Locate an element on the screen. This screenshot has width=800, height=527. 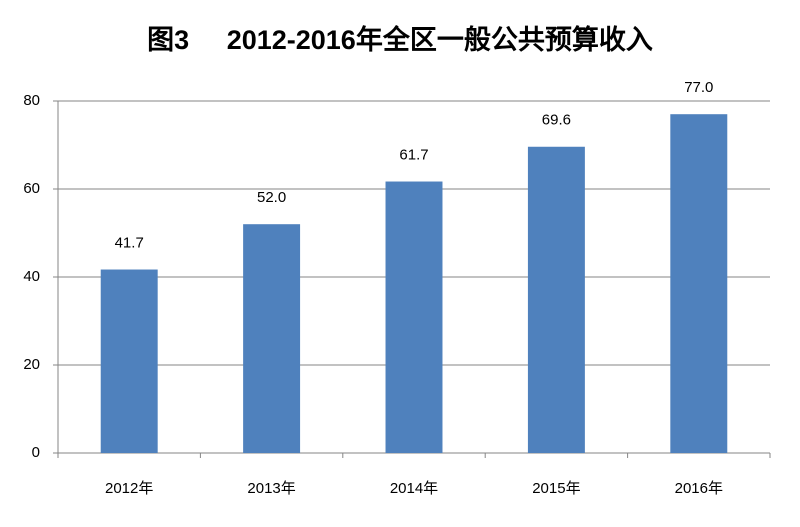
x-tick-label: 2015年 is located at coordinates (556, 488).